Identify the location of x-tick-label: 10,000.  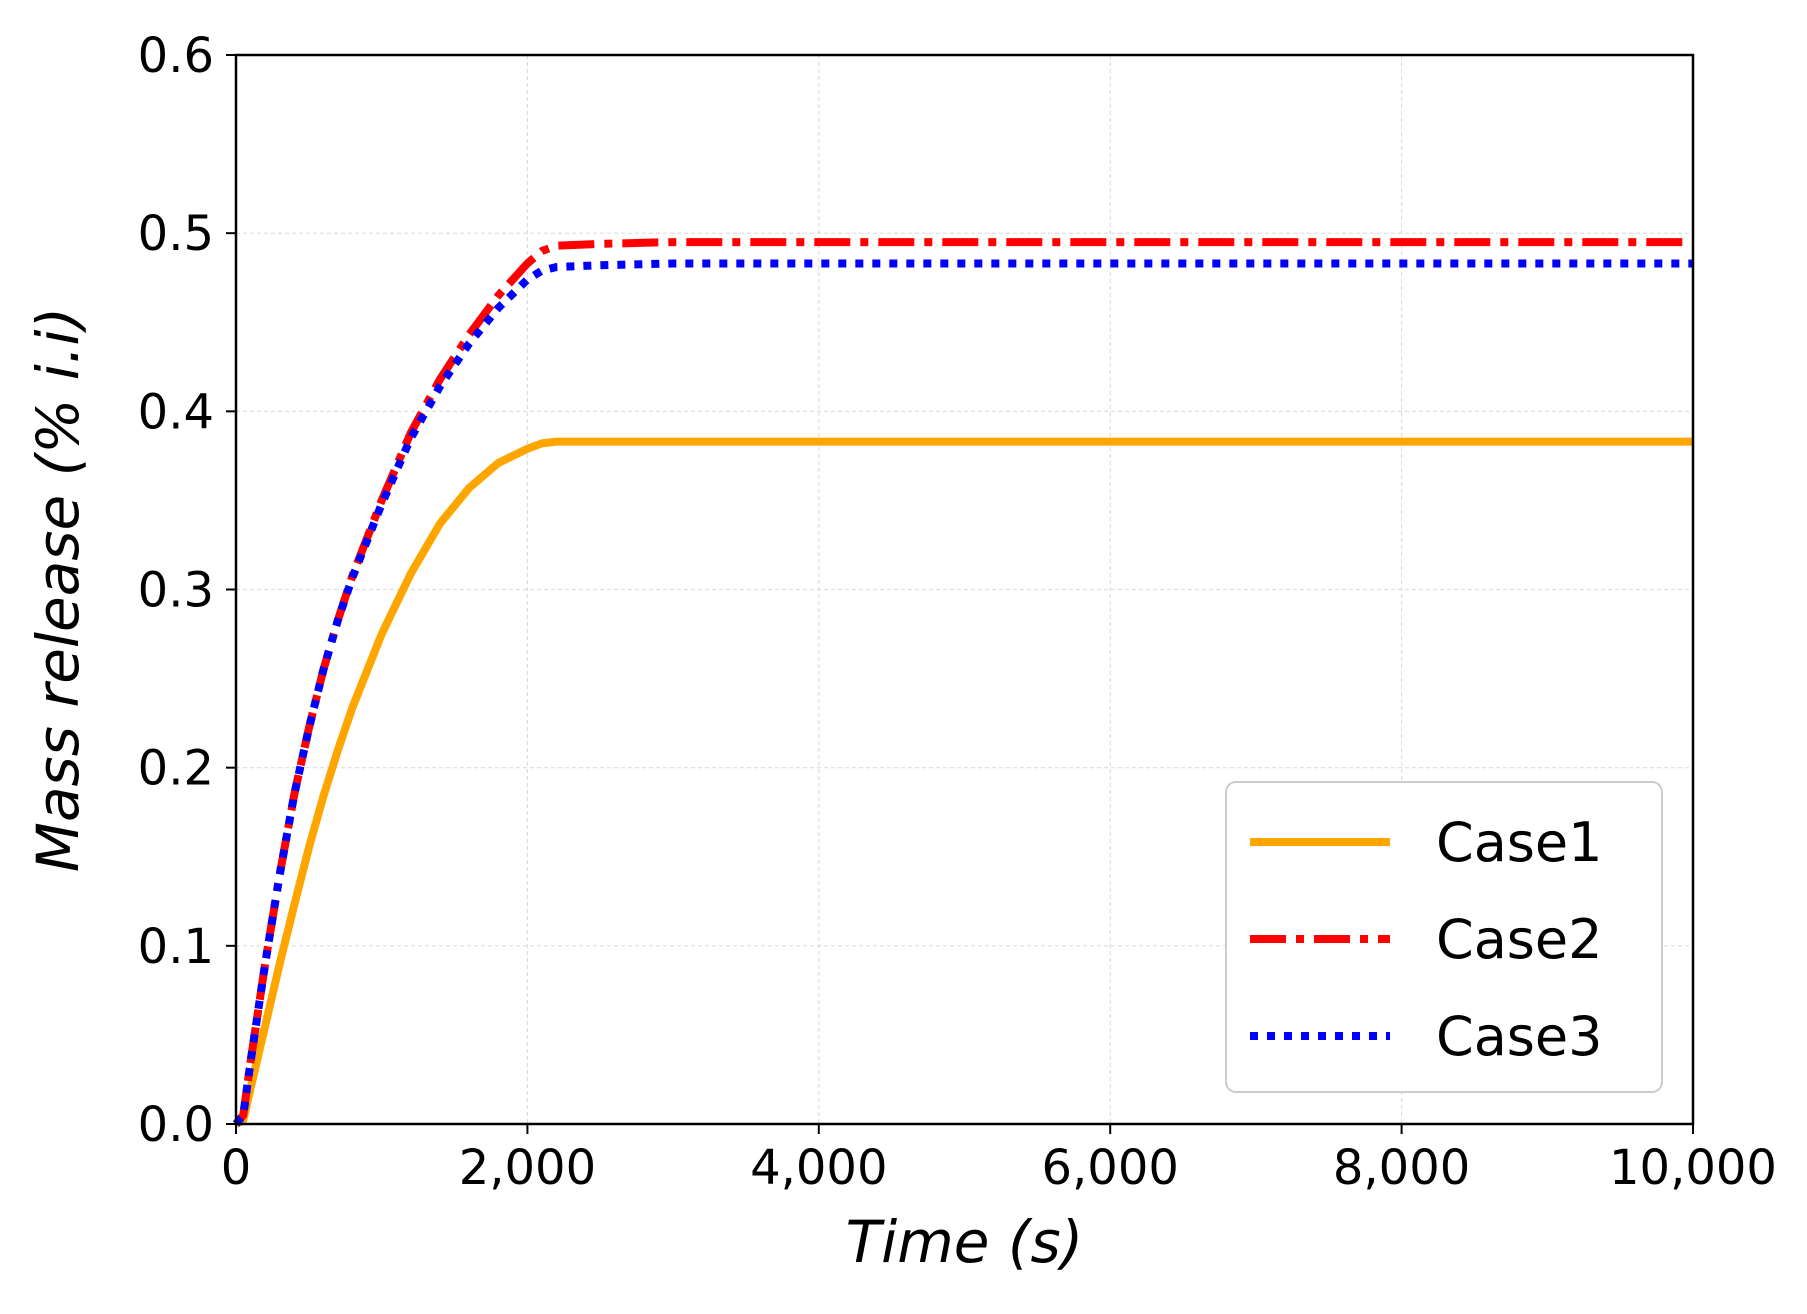
(1693, 1168).